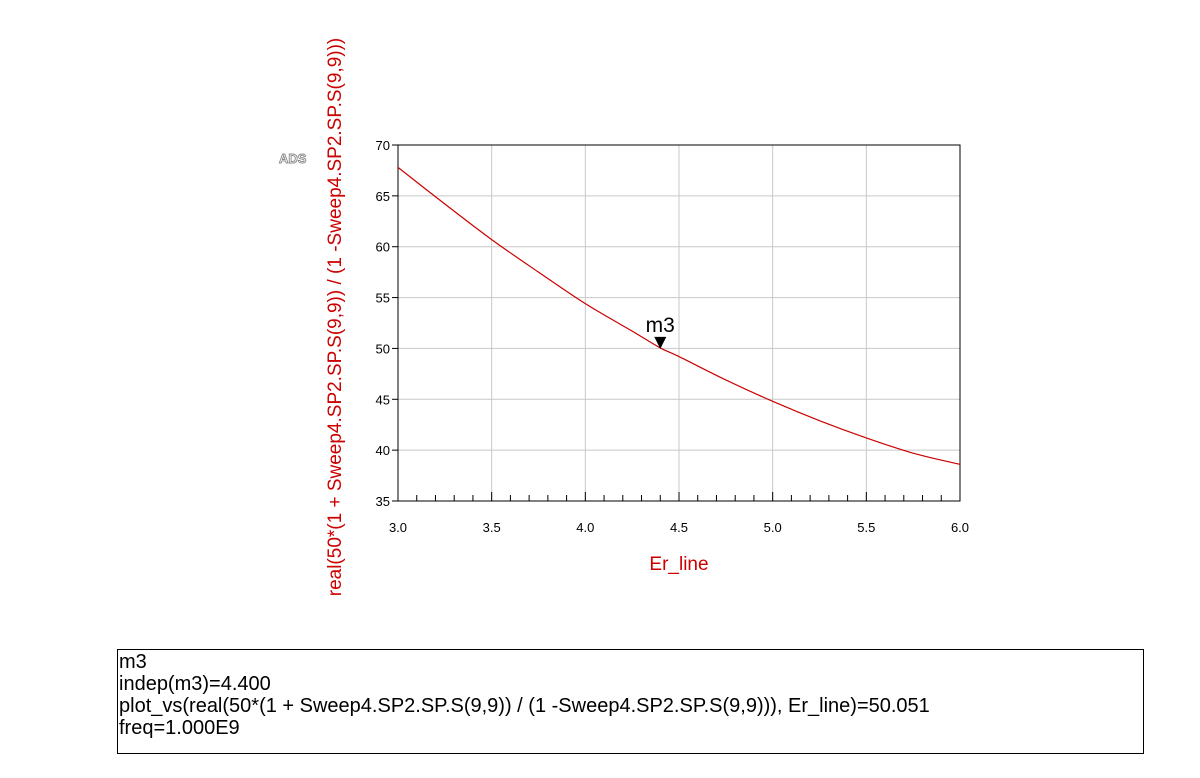  What do you see at coordinates (960, 527) in the screenshot?
I see `x-tick-label: 6.0` at bounding box center [960, 527].